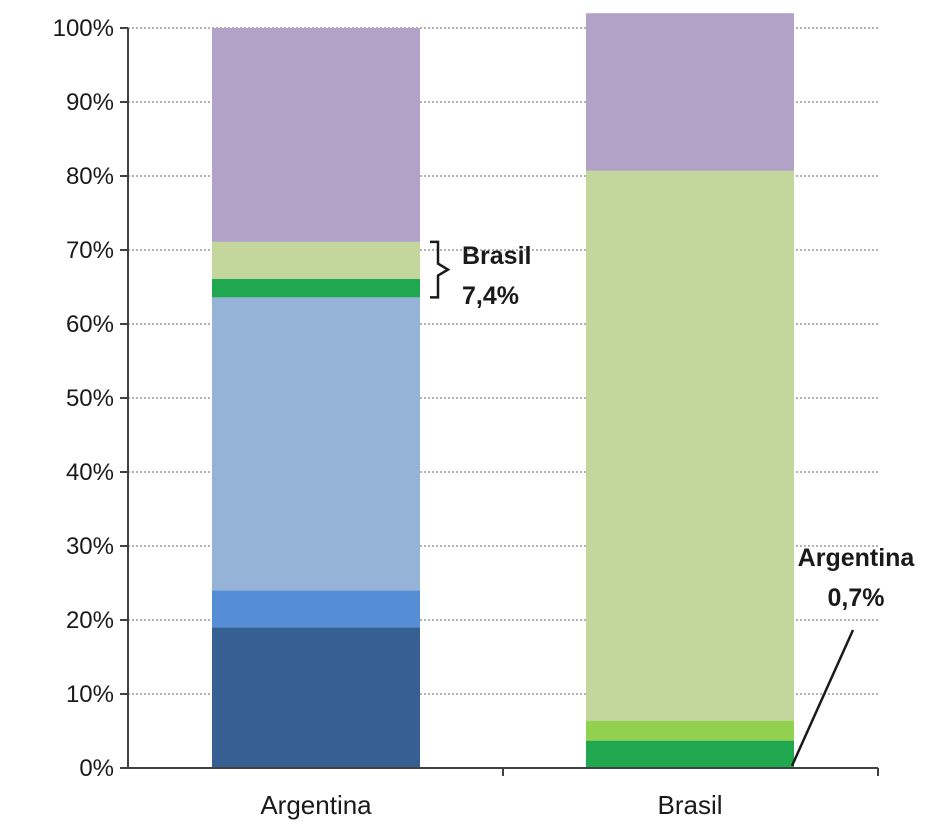  I want to click on annotation-brasil-value: 7,4%, so click(490, 296).